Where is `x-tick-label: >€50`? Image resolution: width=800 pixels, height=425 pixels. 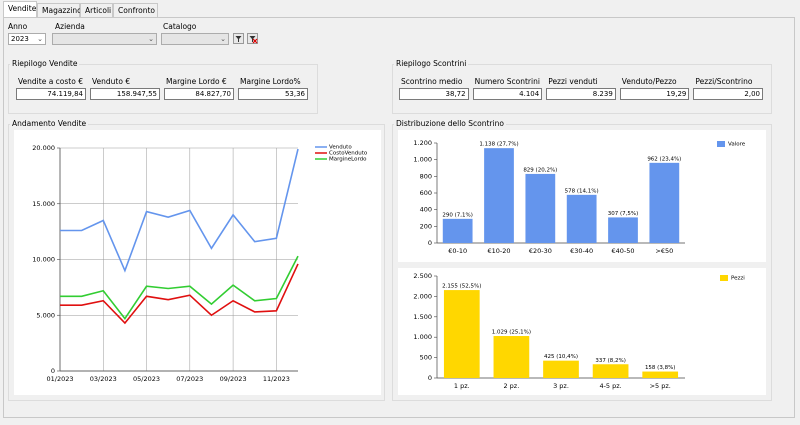 x-tick-label: >€50 is located at coordinates (664, 251).